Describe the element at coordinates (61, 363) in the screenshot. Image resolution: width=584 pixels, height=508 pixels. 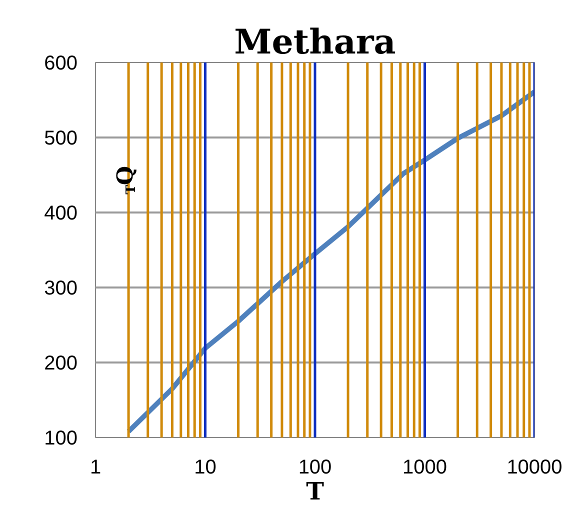
I see `y-tick-label: 200` at that location.